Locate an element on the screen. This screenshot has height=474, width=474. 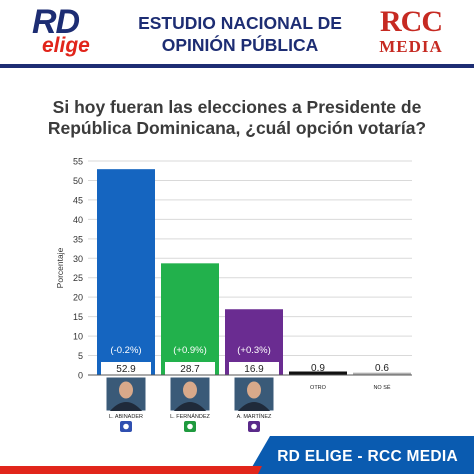
y-tick-label: 30 is located at coordinates (78, 259).